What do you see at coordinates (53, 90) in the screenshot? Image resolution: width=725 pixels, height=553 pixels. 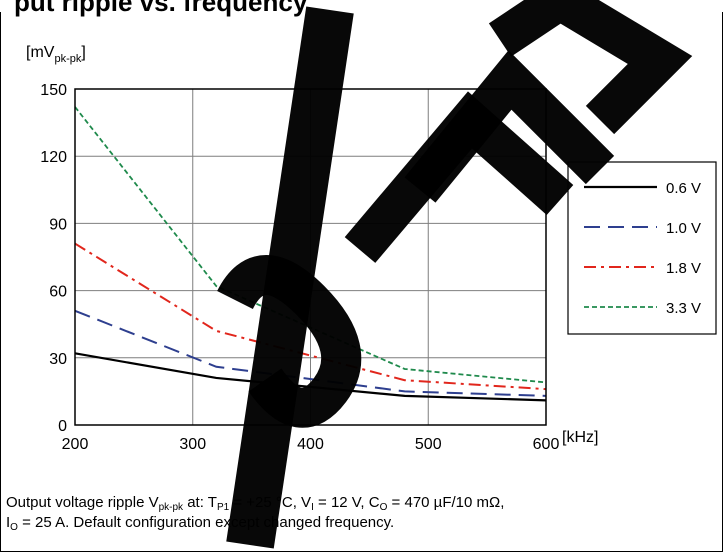 I see `y-tick-label: 150` at bounding box center [53, 90].